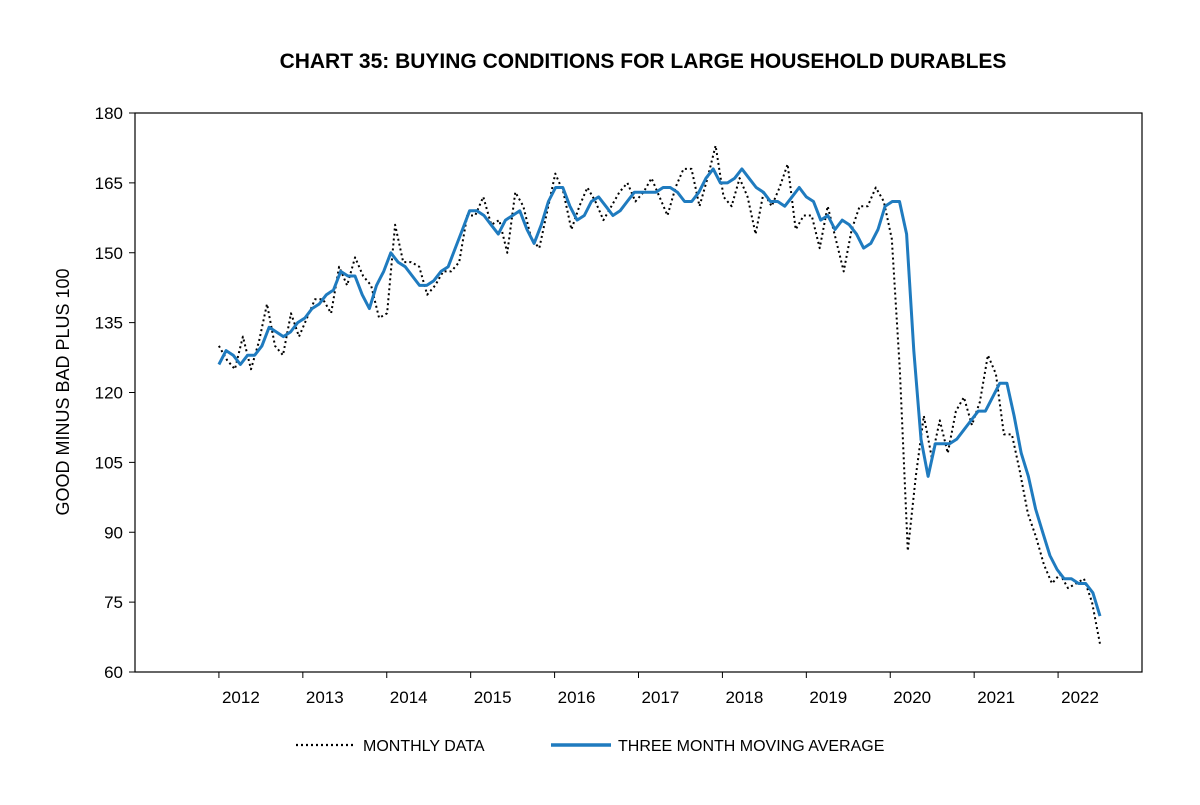 This screenshot has height=805, width=1200. I want to click on x-tick-label: 2015, so click(493, 697).